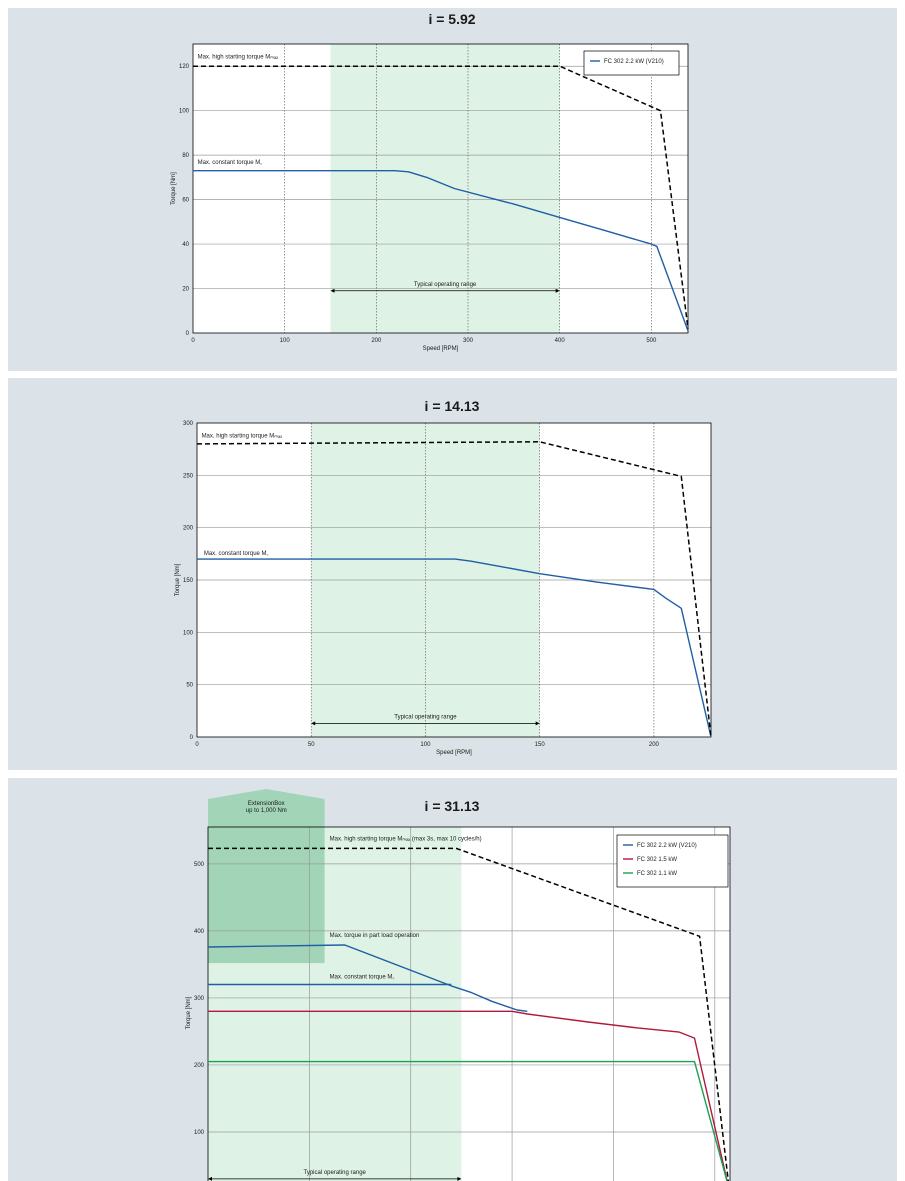 The image size is (905, 1181). What do you see at coordinates (236, 554) in the screenshot?
I see `chart2-annotation: Max. constant torque M꜀` at bounding box center [236, 554].